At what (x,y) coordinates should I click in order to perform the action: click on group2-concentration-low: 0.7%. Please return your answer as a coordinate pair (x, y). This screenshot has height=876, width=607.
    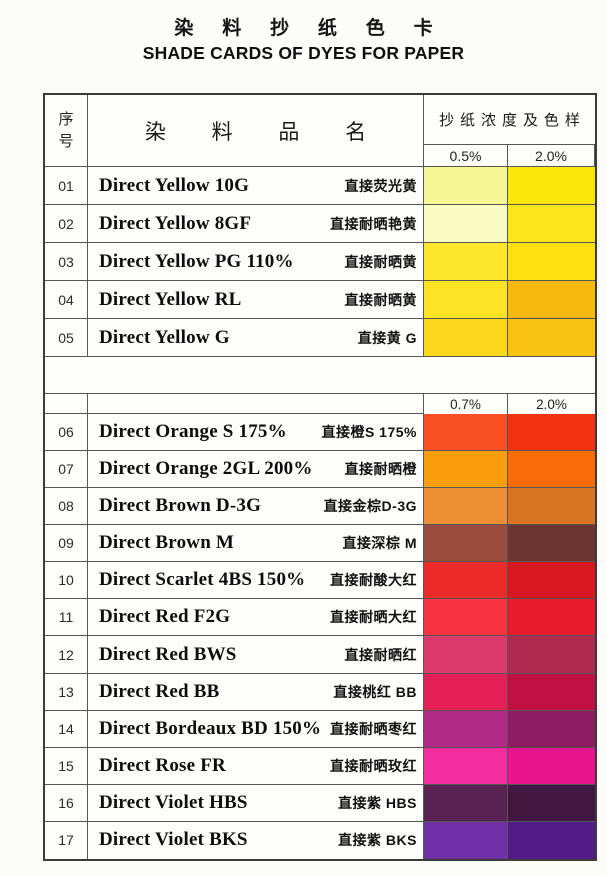
    Looking at the image, I should click on (466, 404).